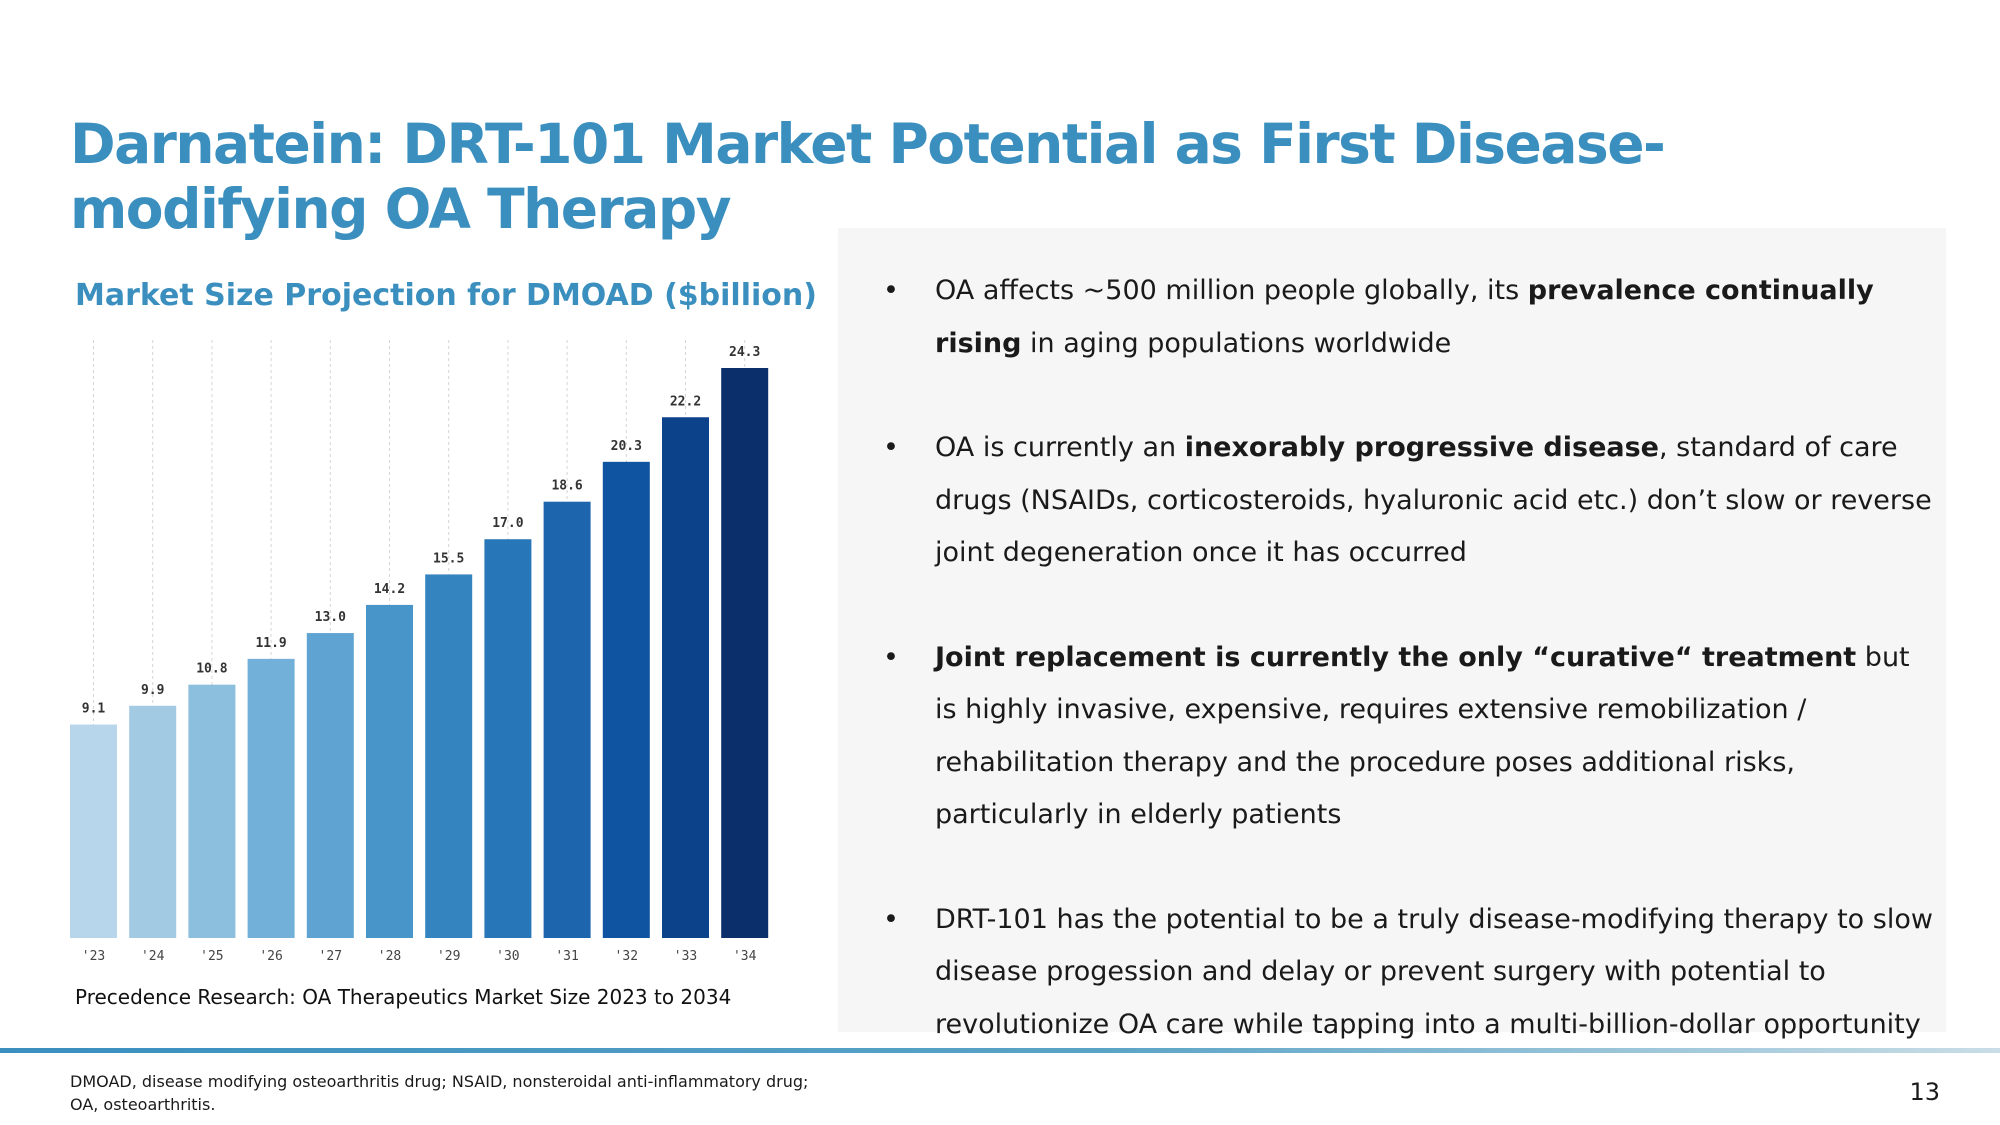 This screenshot has height=1125, width=2000. What do you see at coordinates (626, 956) in the screenshot?
I see `x-tick-label: '32` at bounding box center [626, 956].